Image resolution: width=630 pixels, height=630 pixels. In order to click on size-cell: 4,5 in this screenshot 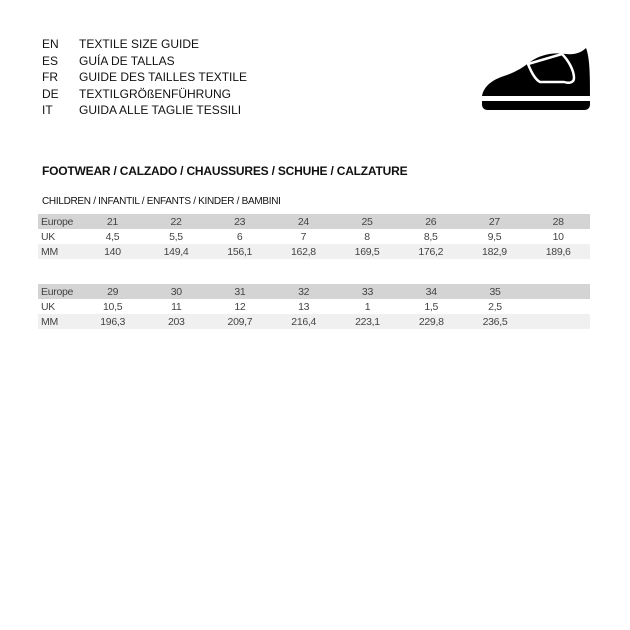, I will do `click(112, 236)`.